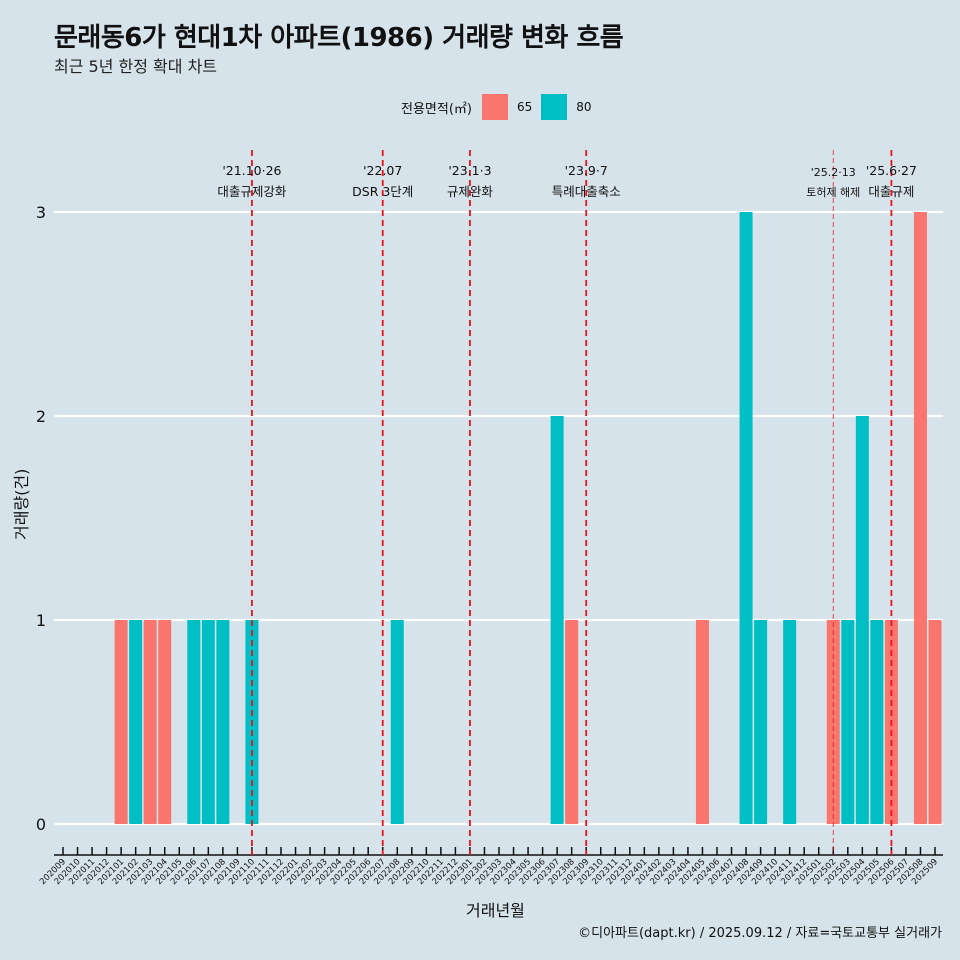 The height and width of the screenshot is (960, 960). Describe the element at coordinates (586, 191) in the screenshot. I see `annotation-text: 특례대출축소` at that location.